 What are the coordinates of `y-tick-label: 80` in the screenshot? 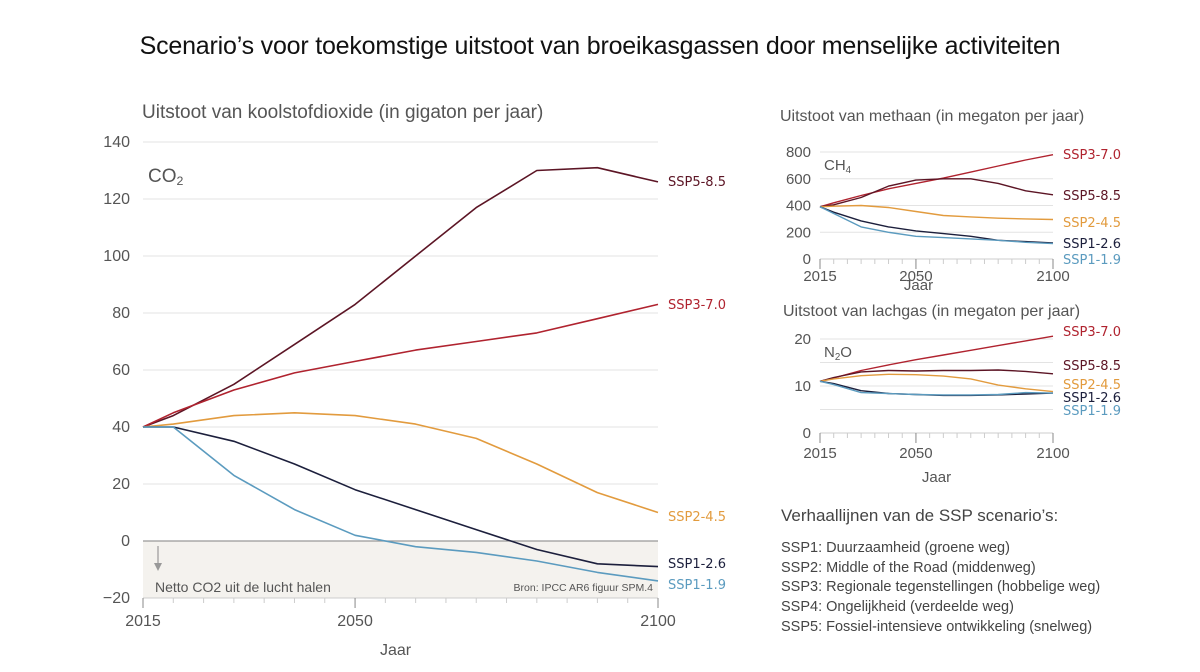 It's located at (121, 313).